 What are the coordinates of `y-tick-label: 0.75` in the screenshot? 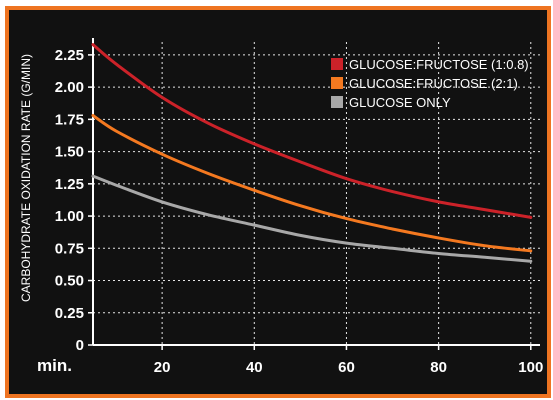 It's located at (69, 248).